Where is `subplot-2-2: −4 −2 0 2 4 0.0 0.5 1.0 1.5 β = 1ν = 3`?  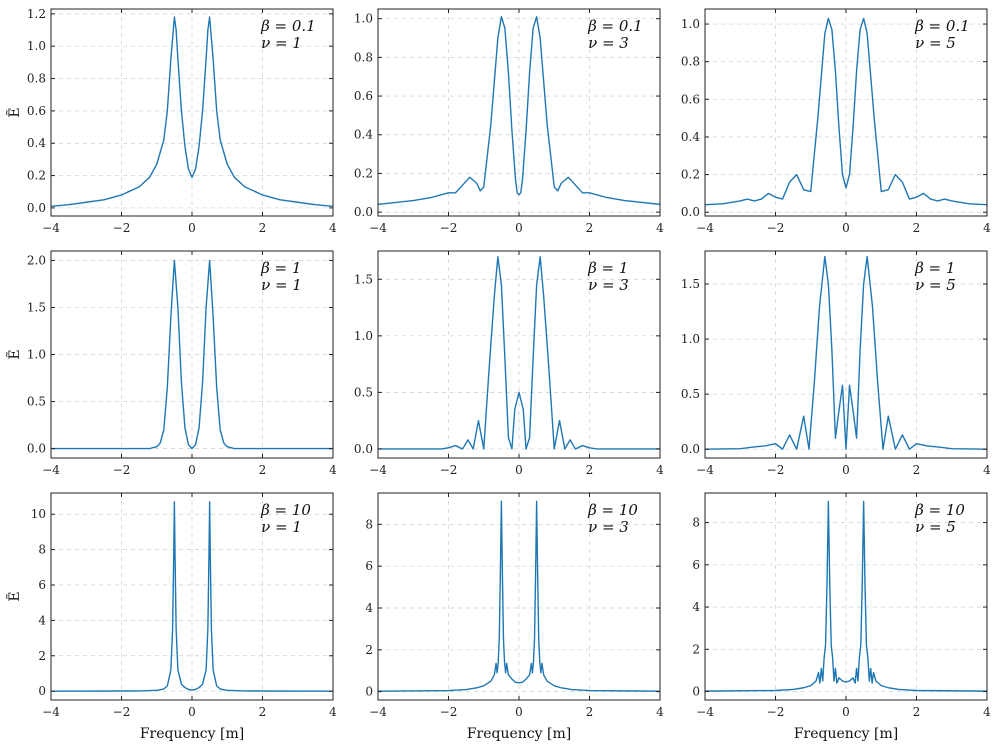
subplot-2-2: −4 −2 0 2 4 0.0 0.5 1.0 1.5 β = 1ν = 3 is located at coordinates (509, 363).